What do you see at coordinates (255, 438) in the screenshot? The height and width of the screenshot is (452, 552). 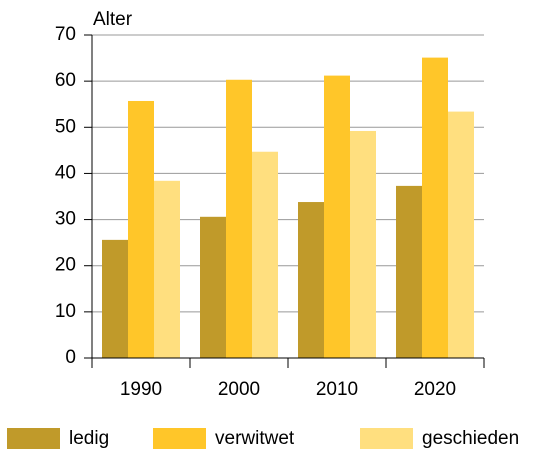 I see `legend-label: verwitwet` at bounding box center [255, 438].